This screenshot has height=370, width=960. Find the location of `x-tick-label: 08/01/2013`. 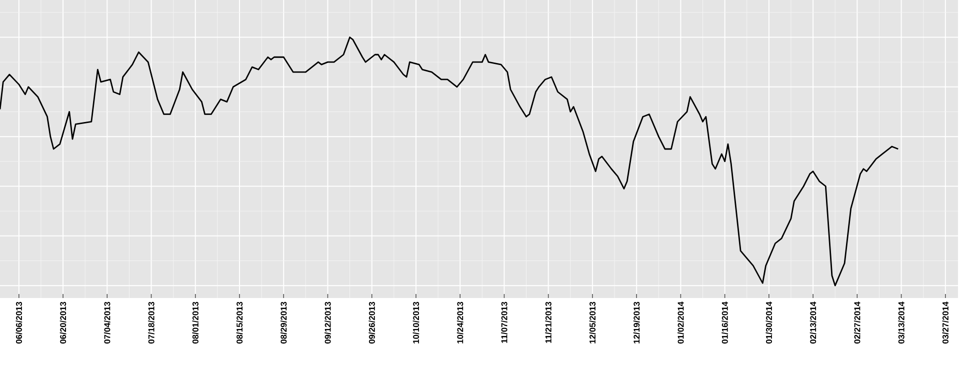

x-tick-label: 08/01/2013 is located at coordinates (195, 323).